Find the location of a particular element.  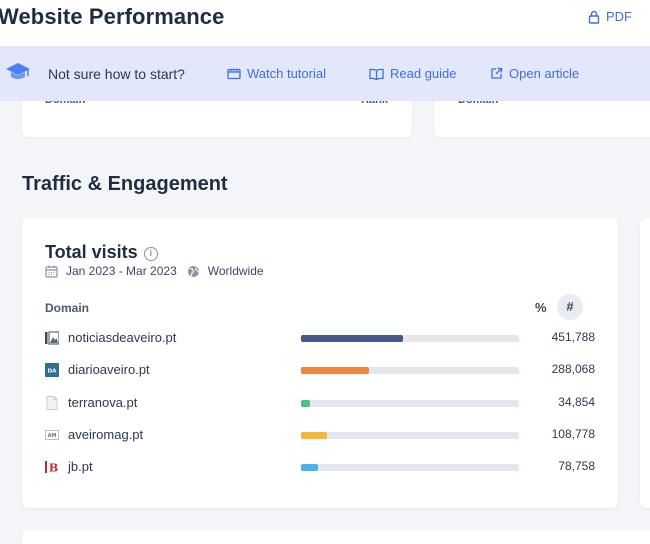

row-domain: noticiasdeaveiro.pt is located at coordinates (122, 337).